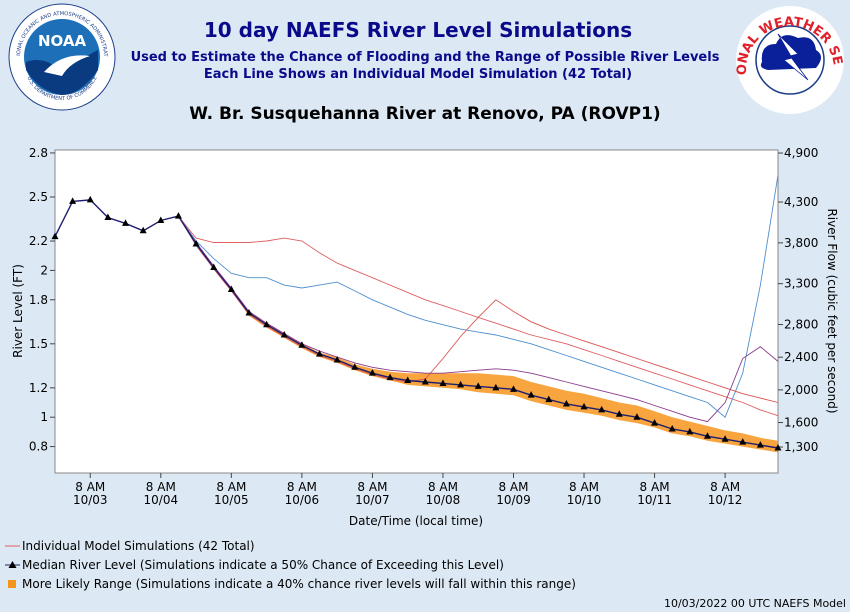  I want to click on y-tick-label: 1.5, so click(38, 344).